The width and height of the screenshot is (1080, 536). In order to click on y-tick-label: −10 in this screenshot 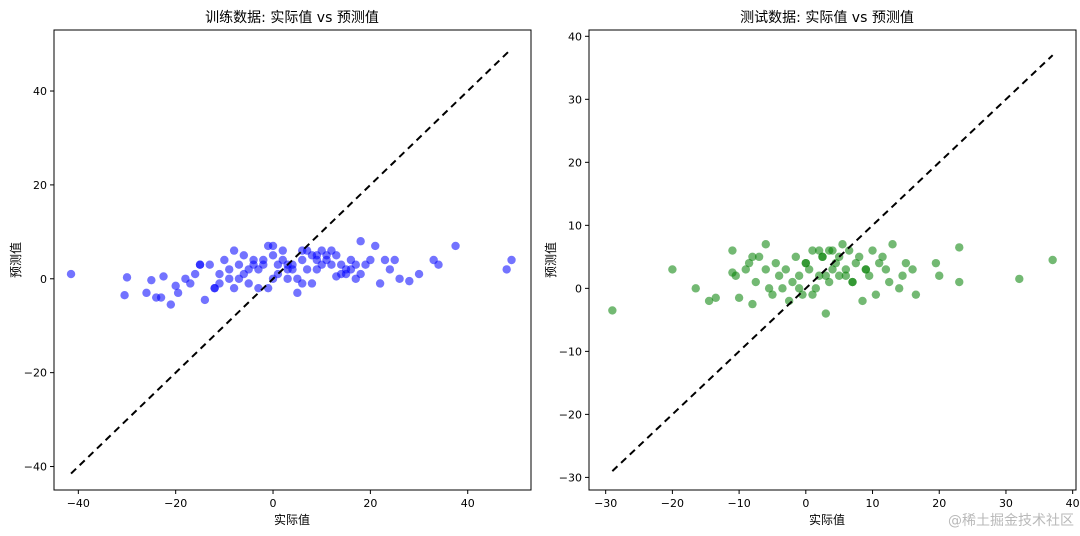, I will do `click(570, 351)`.